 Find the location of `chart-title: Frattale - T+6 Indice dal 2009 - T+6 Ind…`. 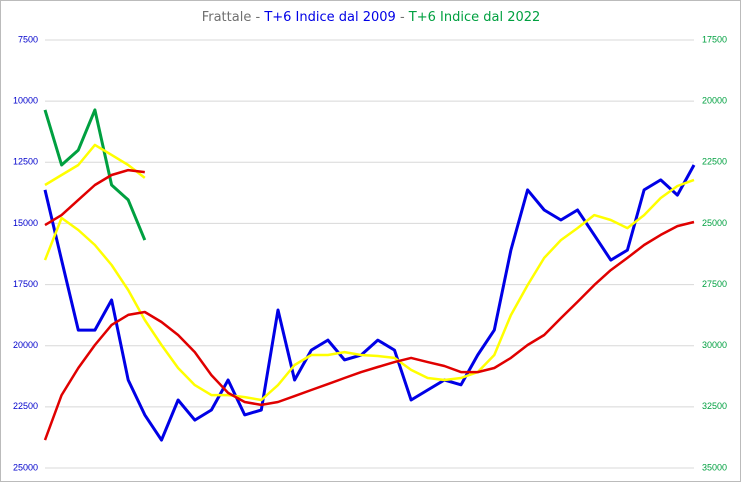

chart-title: Frattale - T+6 Indice dal 2009 - T+6 Ind… is located at coordinates (371, 17).